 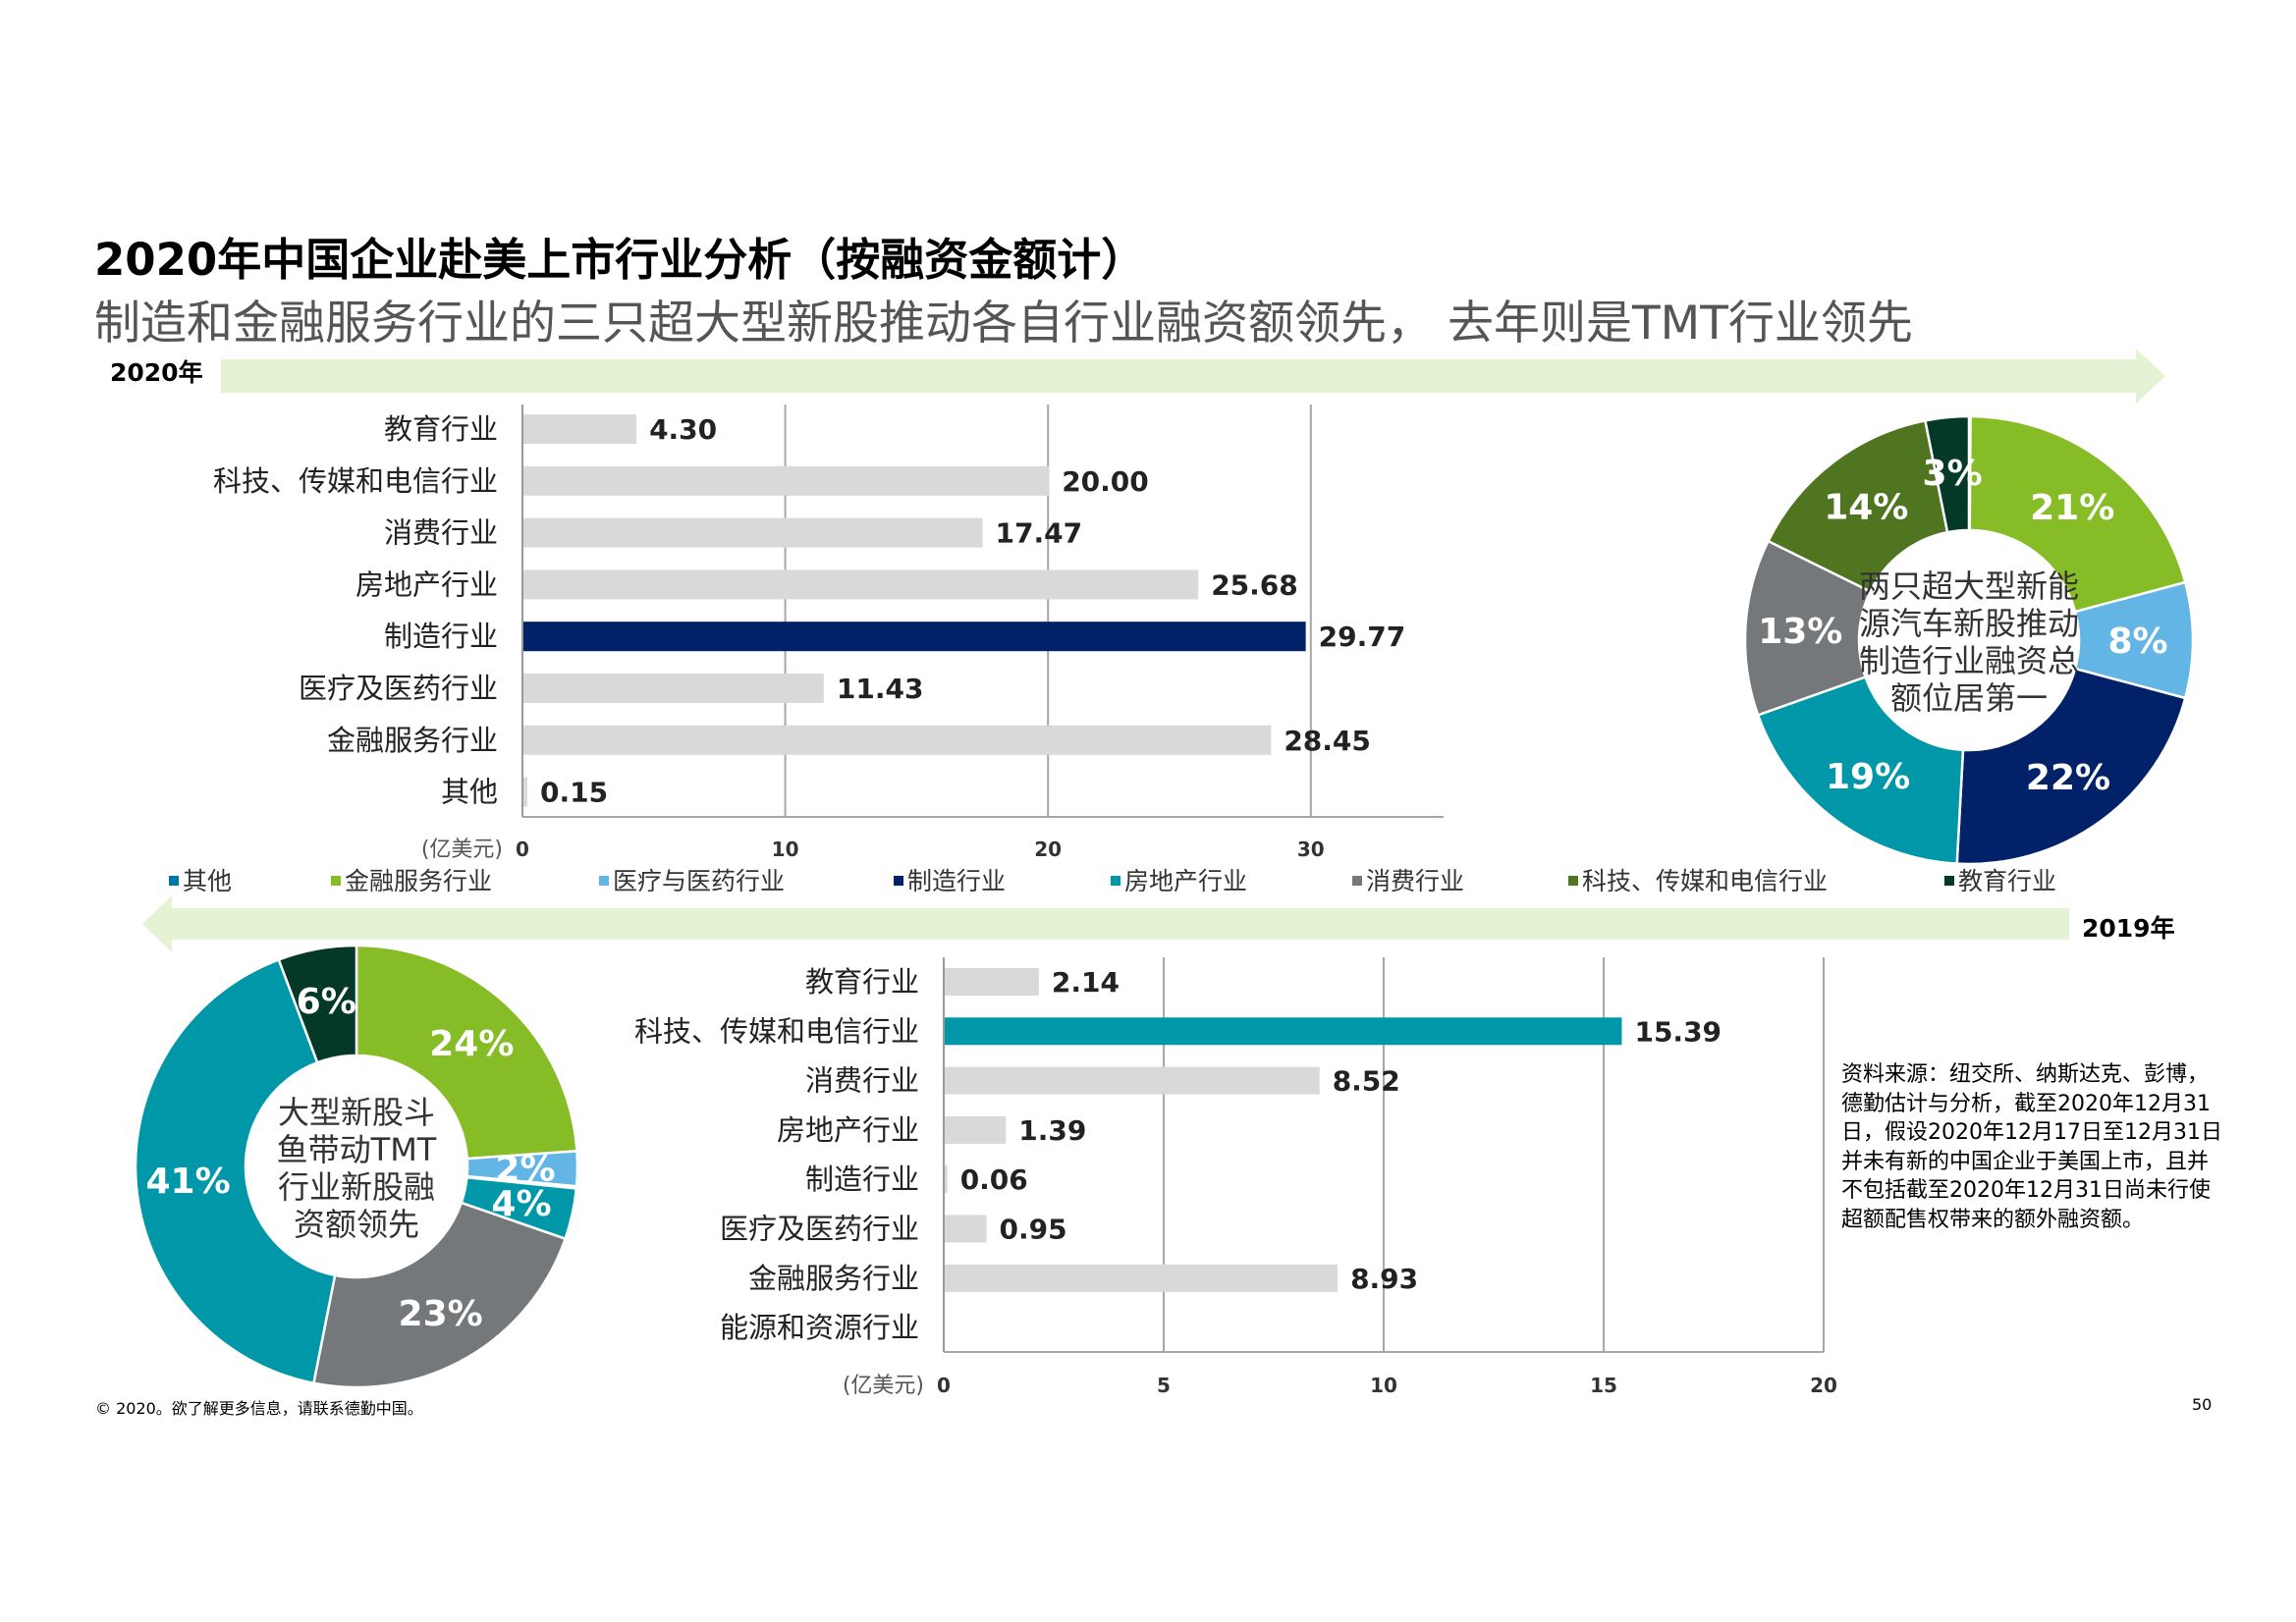 What do you see at coordinates (1953, 474) in the screenshot?
I see `slice-label: 3%` at bounding box center [1953, 474].